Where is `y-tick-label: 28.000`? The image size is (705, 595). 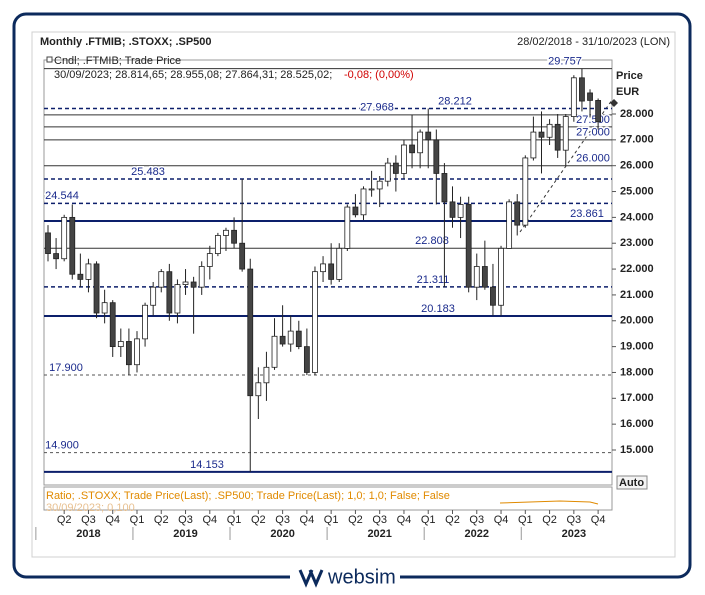 y-tick-label: 28.000 is located at coordinates (637, 114).